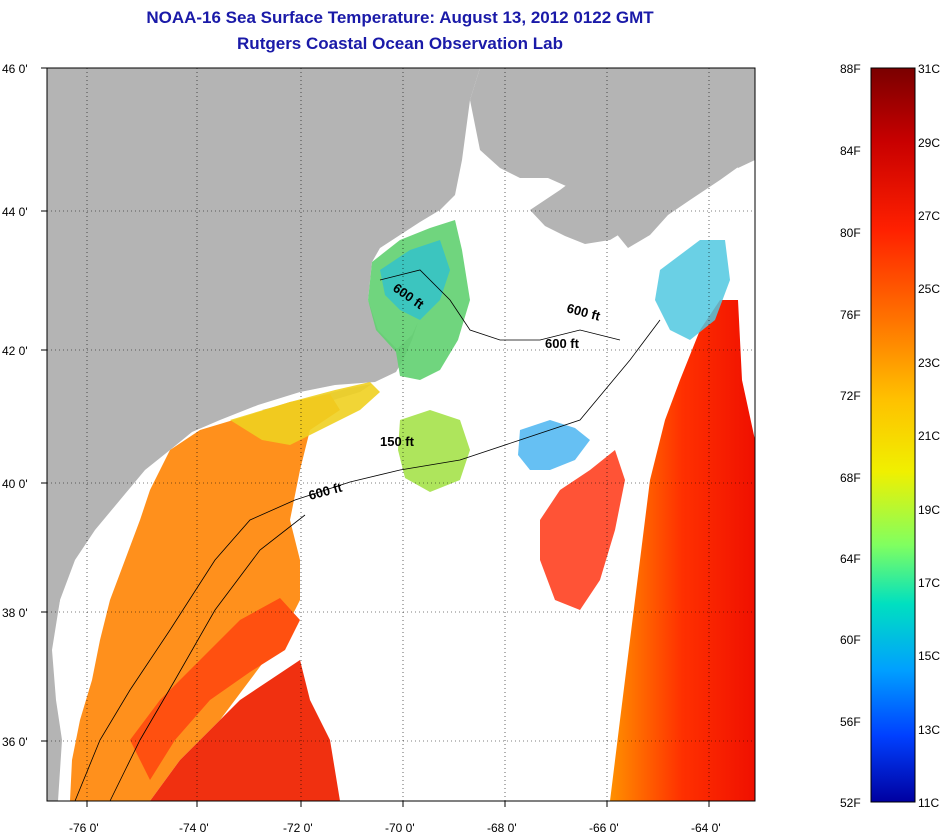 The width and height of the screenshot is (952, 840). Describe the element at coordinates (245, 730) in the screenshot. I see `sst-gulfstream-south` at that location.